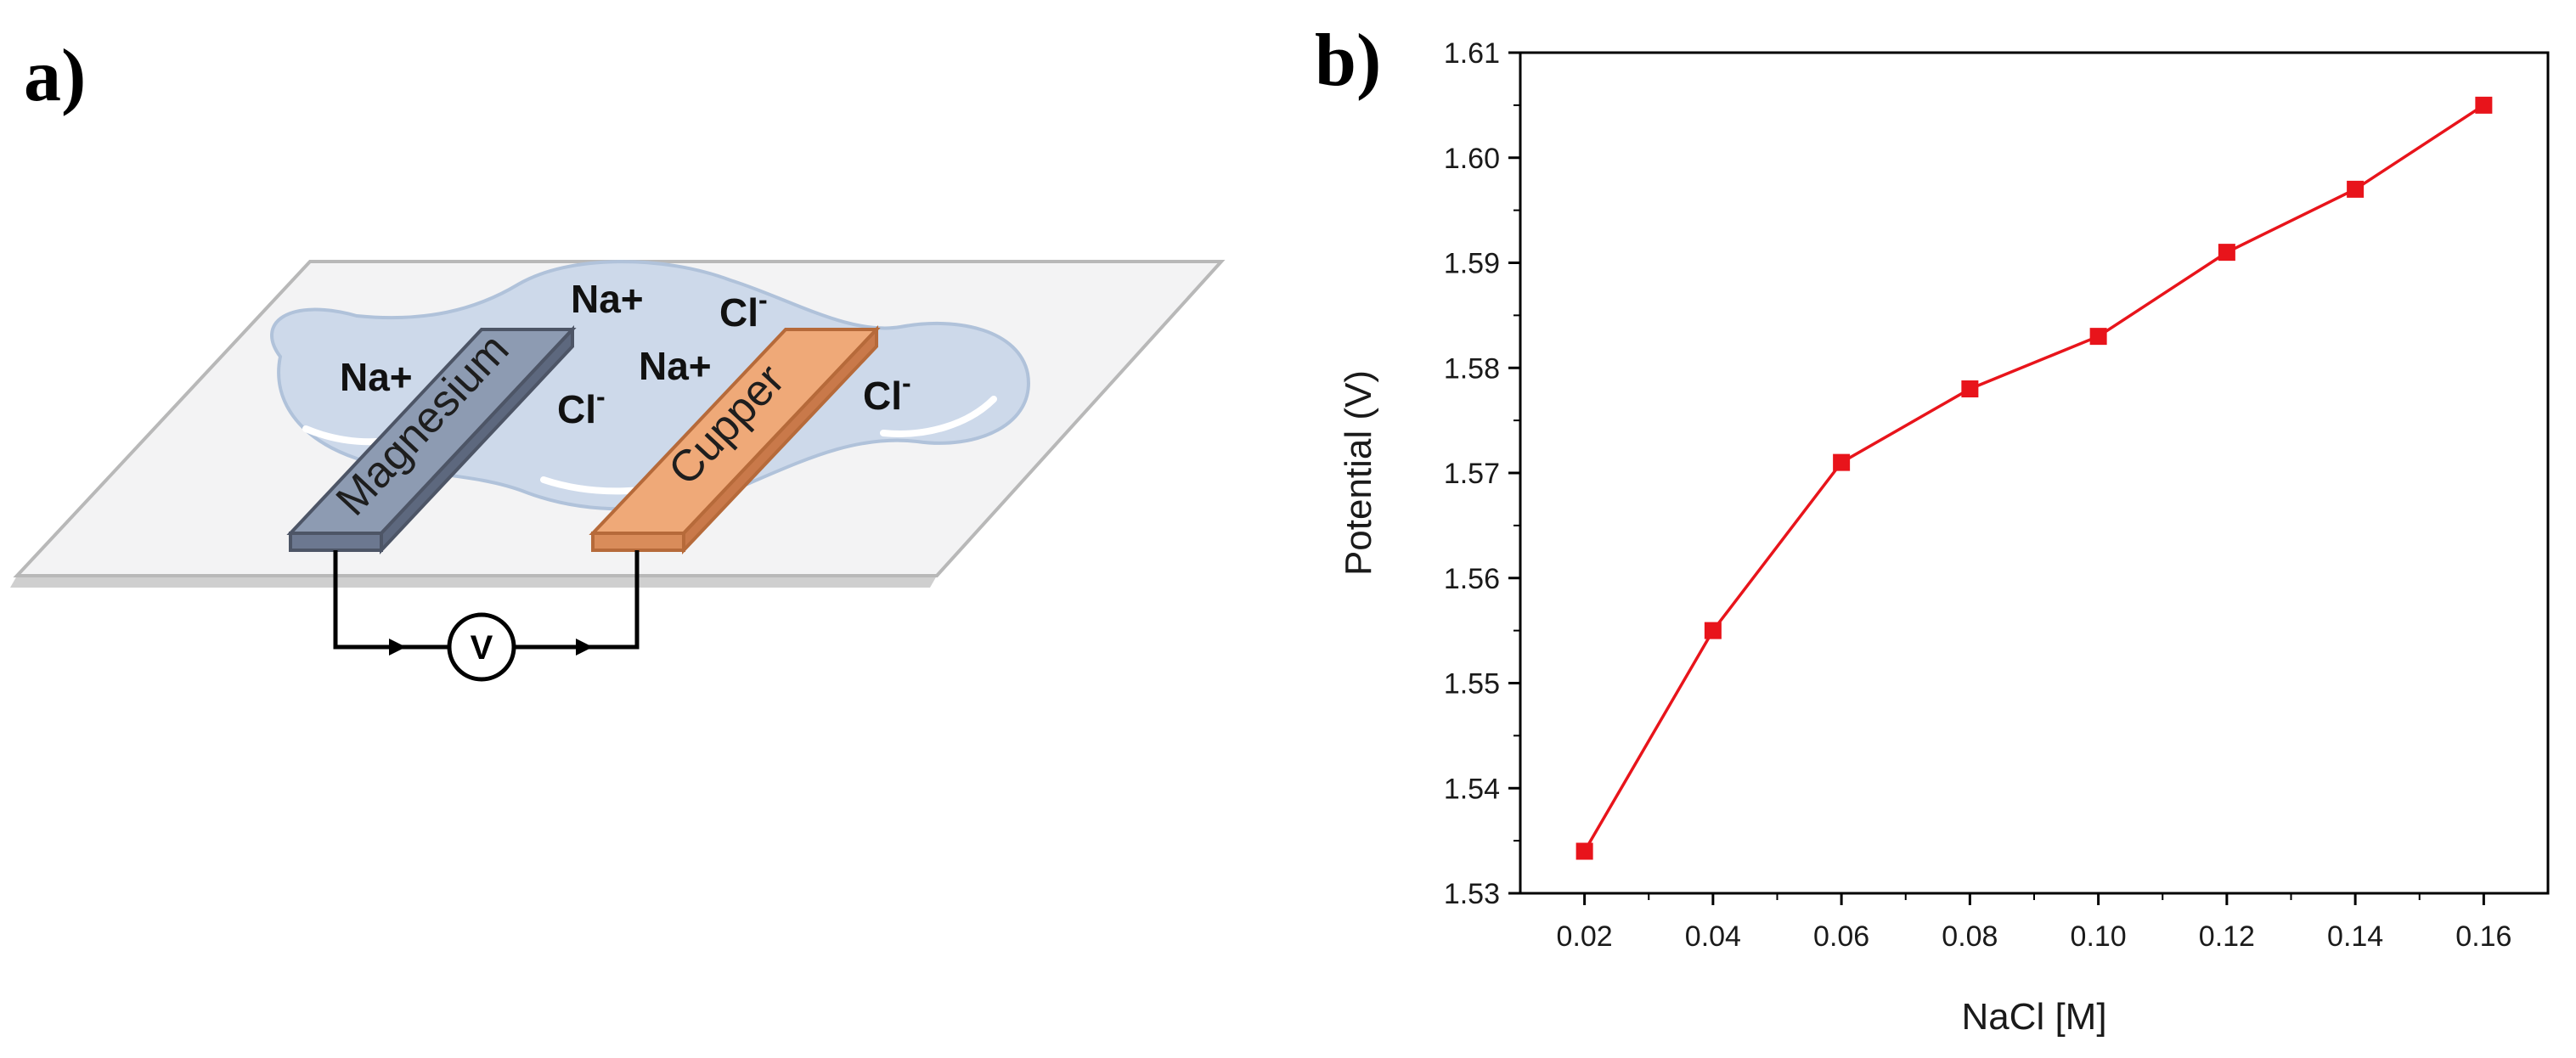 This screenshot has height=1058, width=2576. What do you see at coordinates (2483, 936) in the screenshot?
I see `x-tick-label: 0.16` at bounding box center [2483, 936].